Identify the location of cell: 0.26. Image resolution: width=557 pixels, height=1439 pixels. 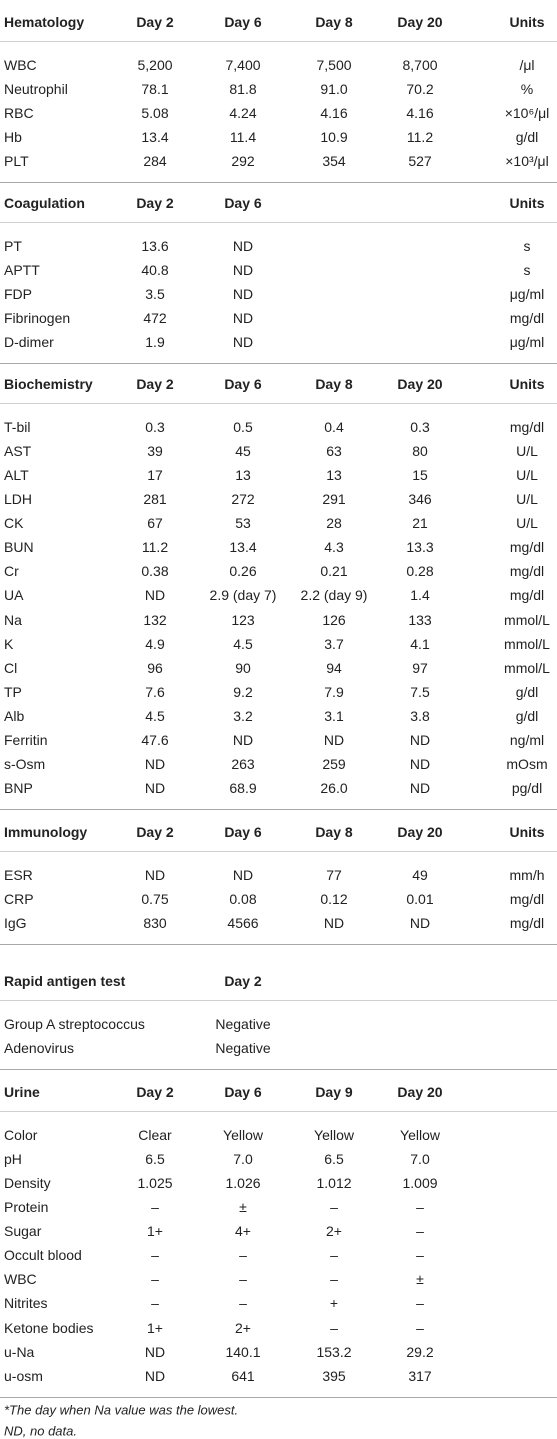
(243, 571).